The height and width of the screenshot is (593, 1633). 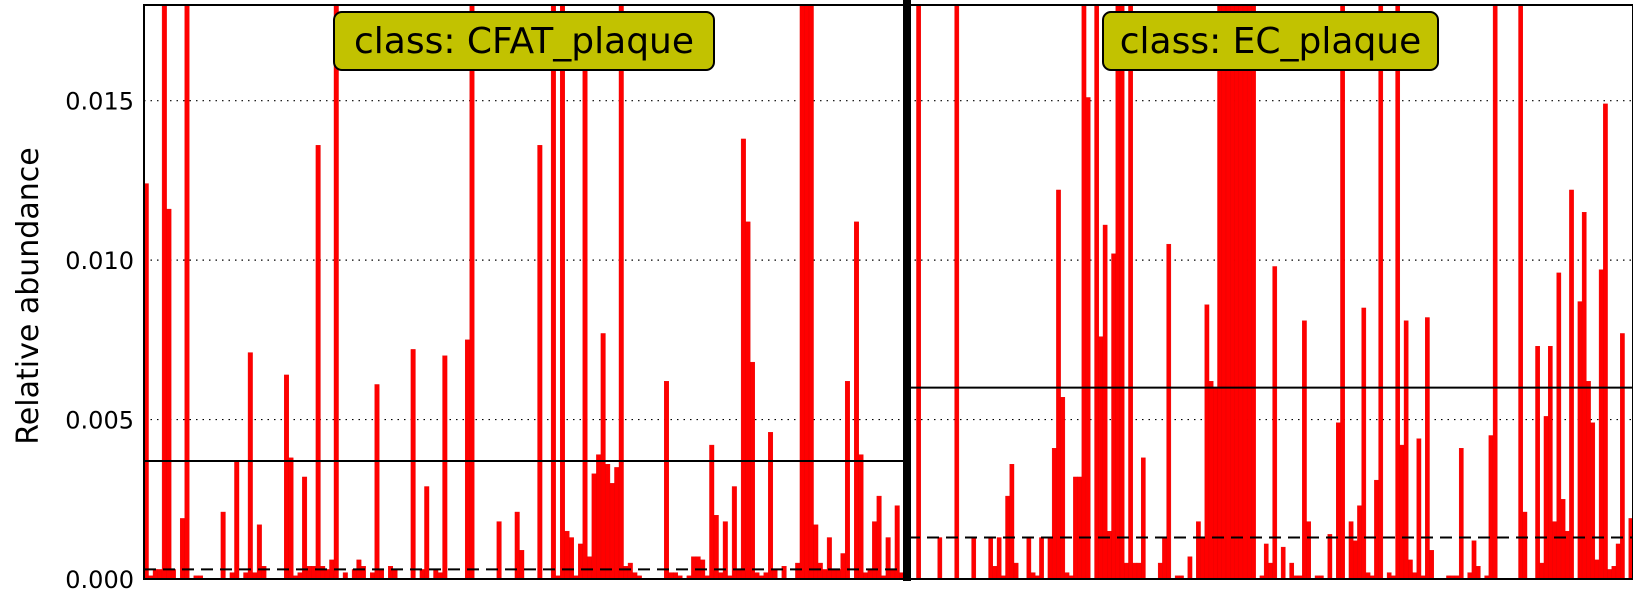 I want to click on y-tick-label: 0.005, so click(x=99, y=421).